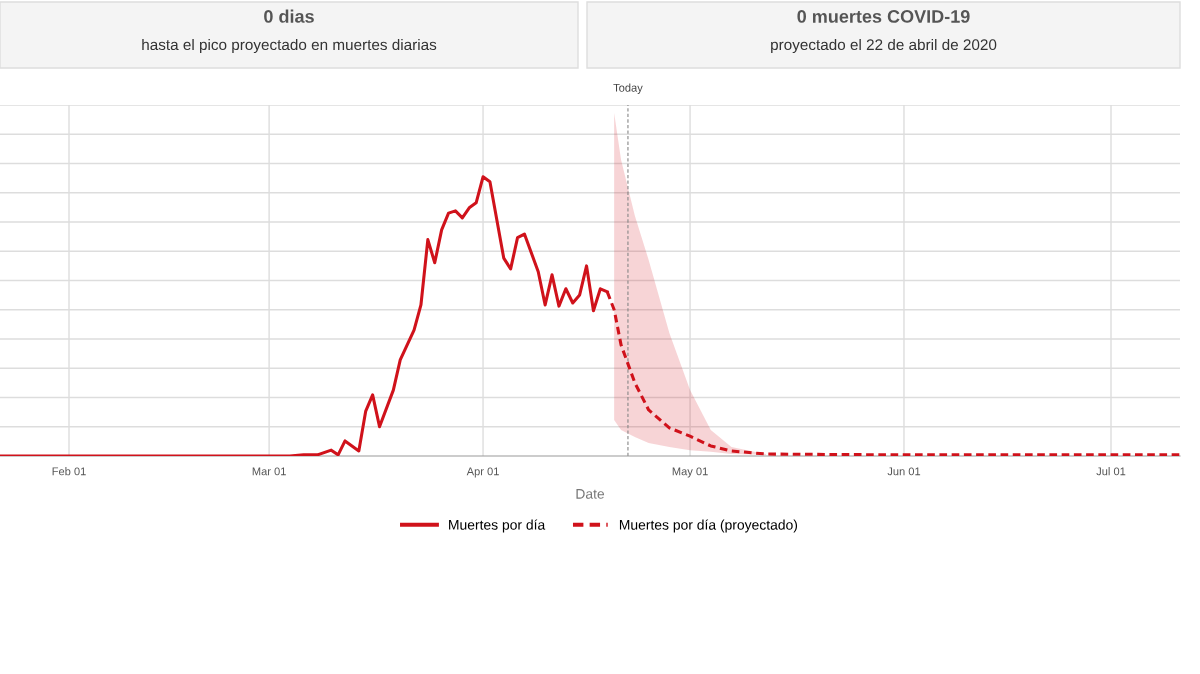 The image size is (1200, 674). Describe the element at coordinates (482, 472) in the screenshot. I see `x-tick-label: Apr 01` at that location.